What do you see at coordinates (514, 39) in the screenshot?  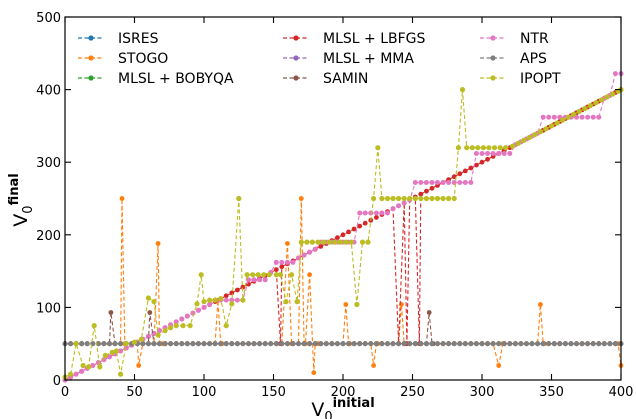 I see `legend-entry: NTR` at bounding box center [514, 39].